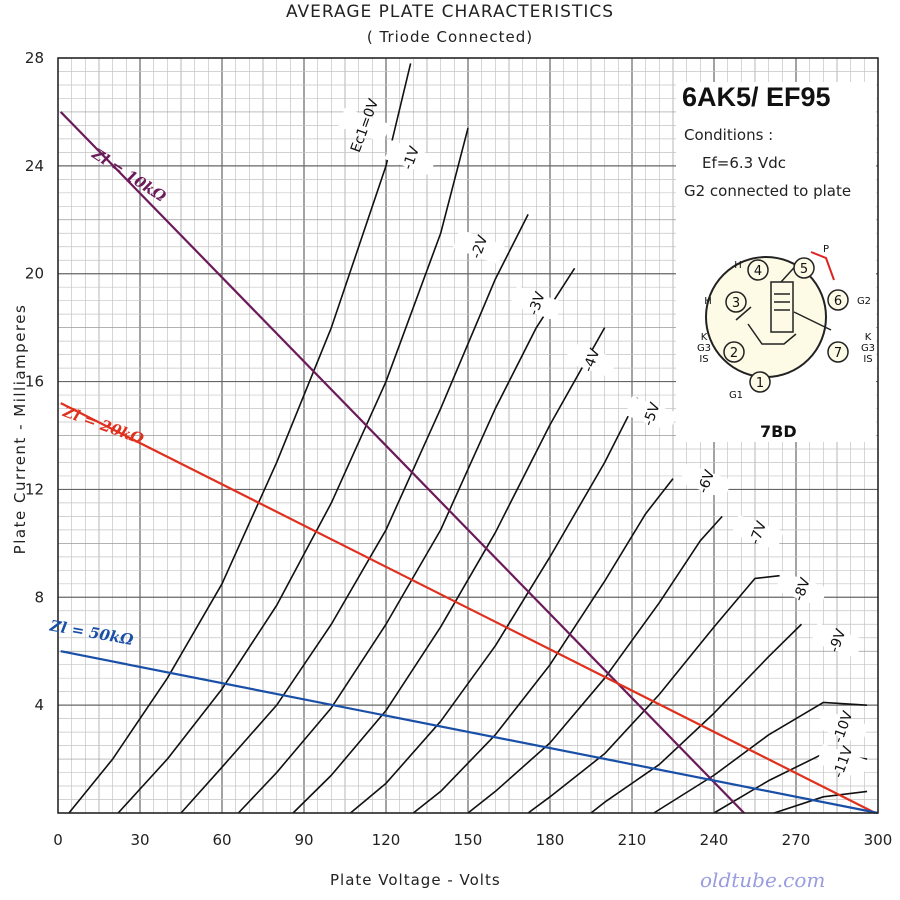 Image resolution: width=900 pixels, height=900 pixels. What do you see at coordinates (632, 840) in the screenshot?
I see `x-tick-label: 210` at bounding box center [632, 840].